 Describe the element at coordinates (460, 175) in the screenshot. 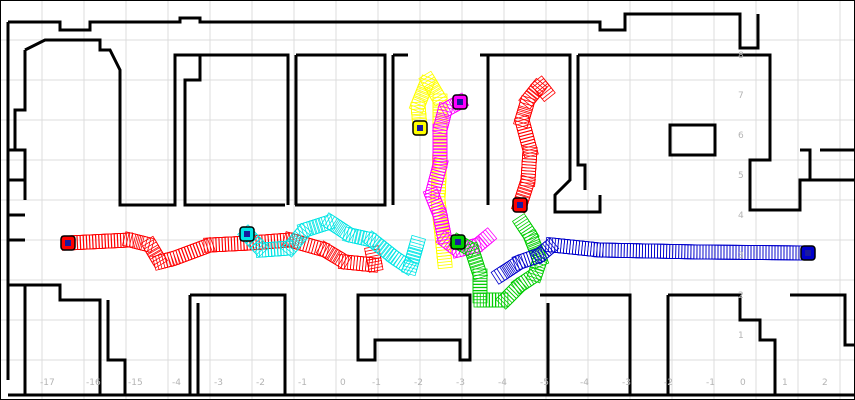

I see `magenta-robot-trail` at that location.